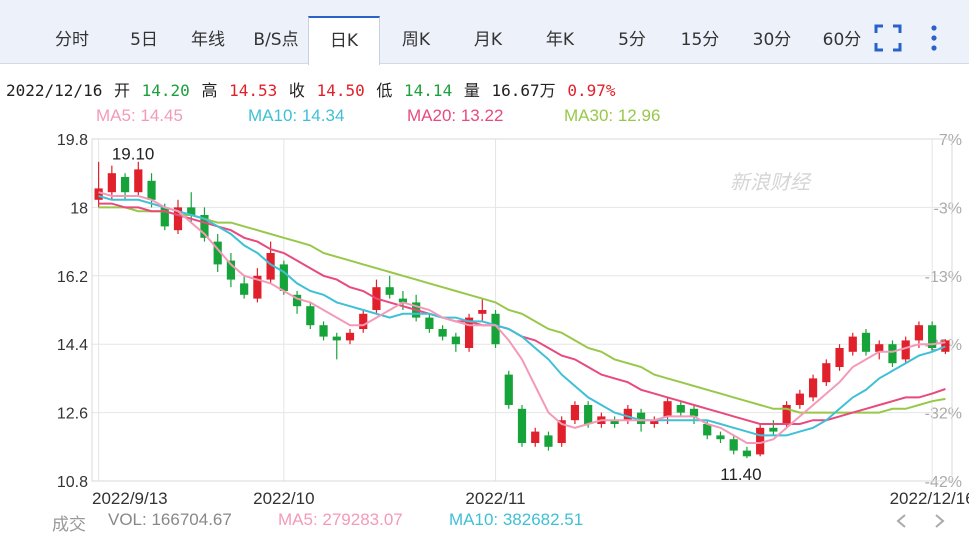  Describe the element at coordinates (130, 498) in the screenshot. I see `x-tick-label: 2022/9/13` at that location.